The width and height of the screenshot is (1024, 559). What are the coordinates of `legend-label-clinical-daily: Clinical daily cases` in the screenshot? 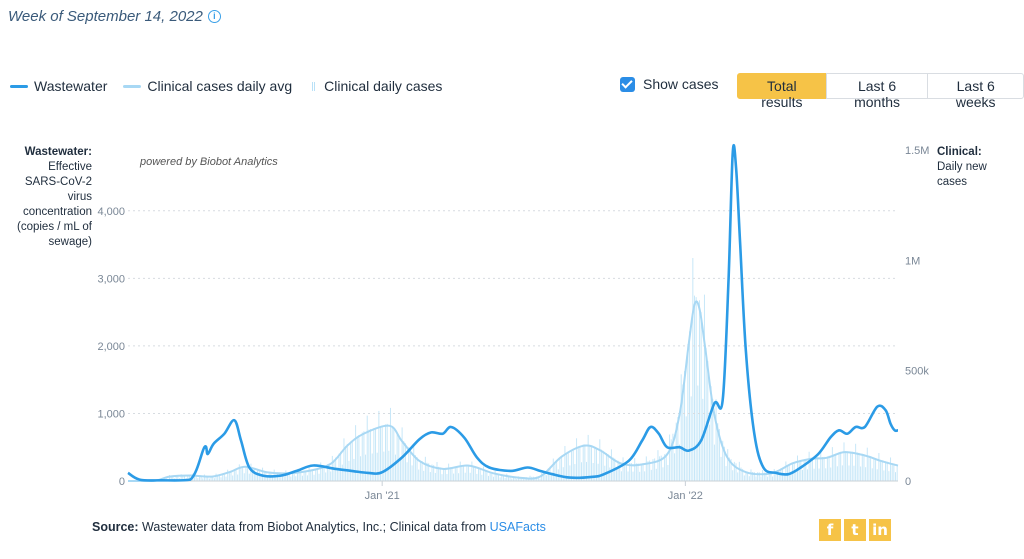 It's located at (383, 86).